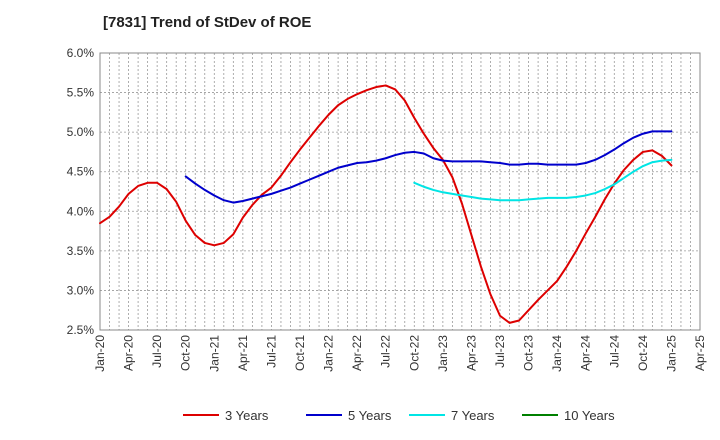  Describe the element at coordinates (214, 353) in the screenshot. I see `x-tick-label: Jan-21` at that location.